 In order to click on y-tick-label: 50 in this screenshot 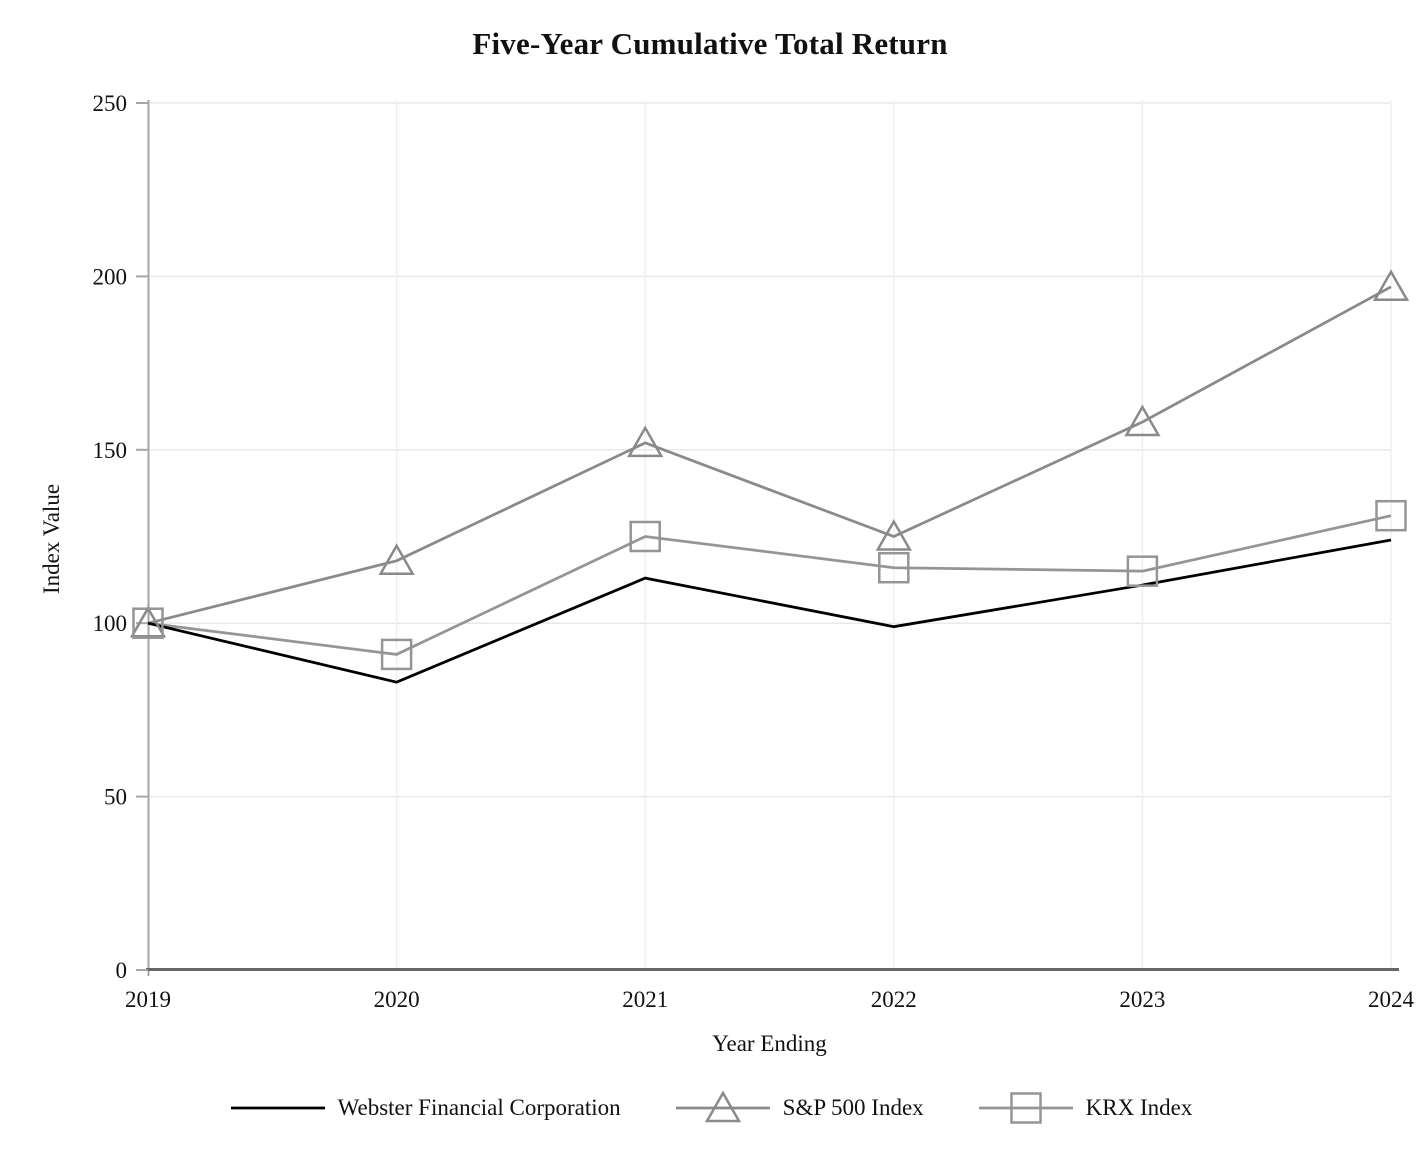, I will do `click(115, 797)`.